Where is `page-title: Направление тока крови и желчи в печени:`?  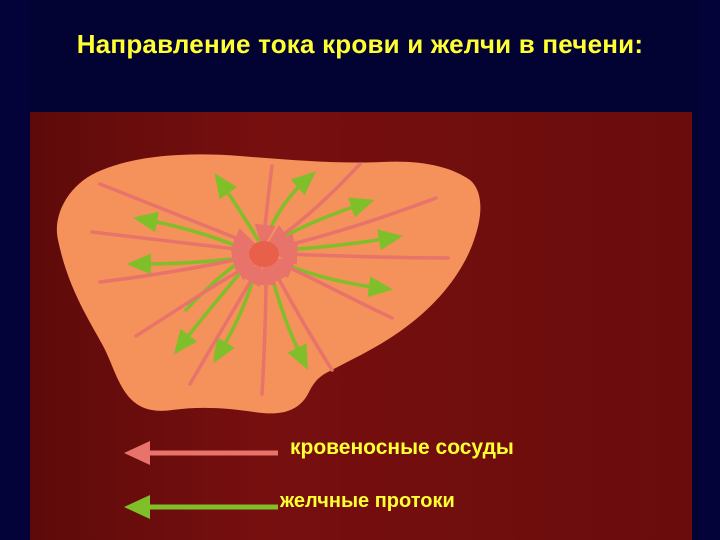
page-title: Направление тока крови и желчи в печени: is located at coordinates (360, 44).